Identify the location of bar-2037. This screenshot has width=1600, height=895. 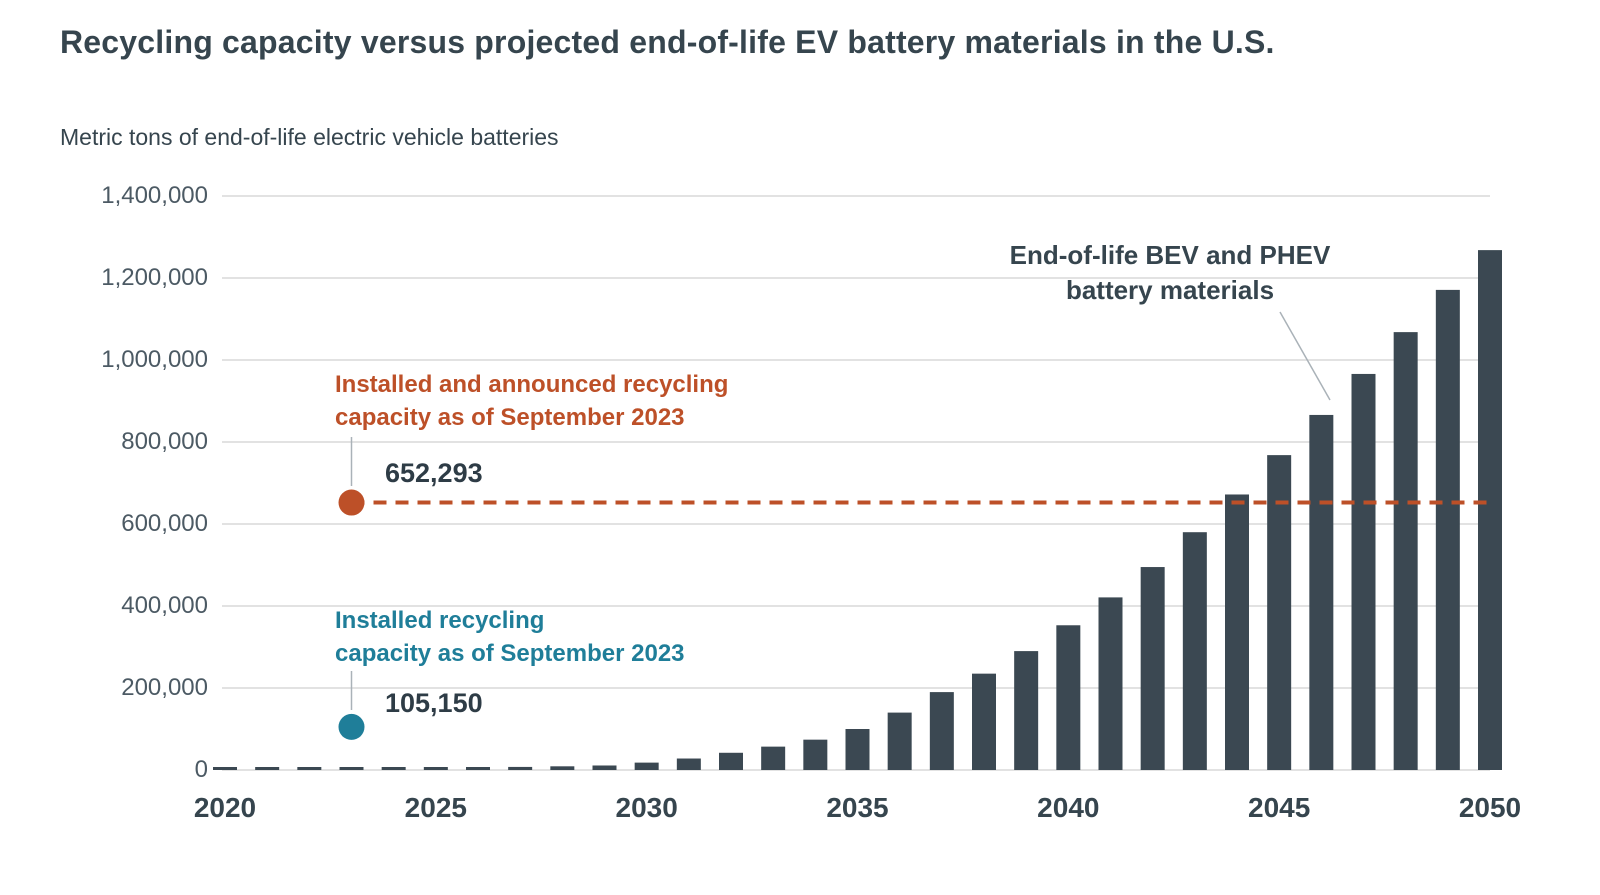
(941, 731).